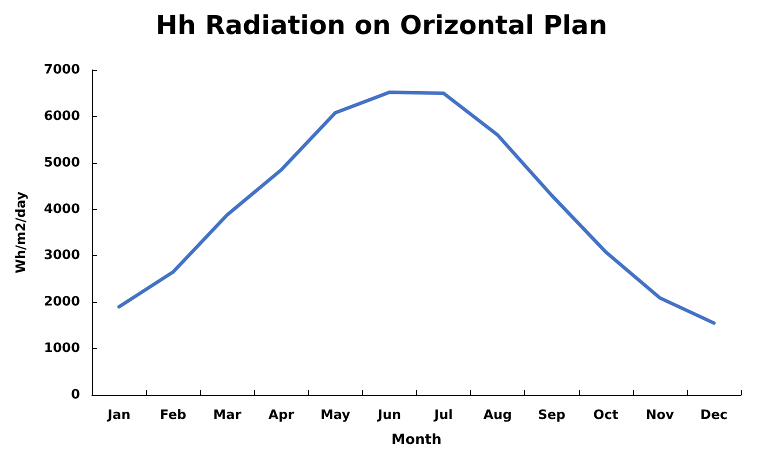 The height and width of the screenshot is (466, 763). What do you see at coordinates (62, 256) in the screenshot?
I see `y-tick-label: 3000` at bounding box center [62, 256].